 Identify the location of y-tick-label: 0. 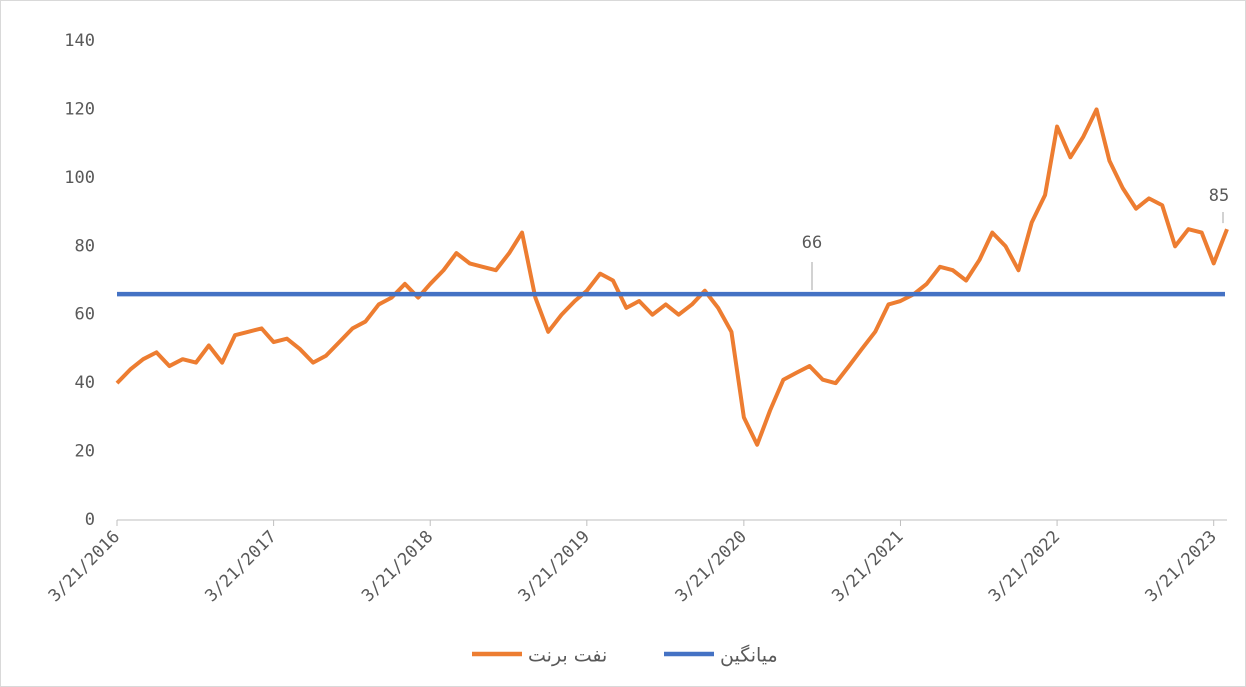
(90, 520).